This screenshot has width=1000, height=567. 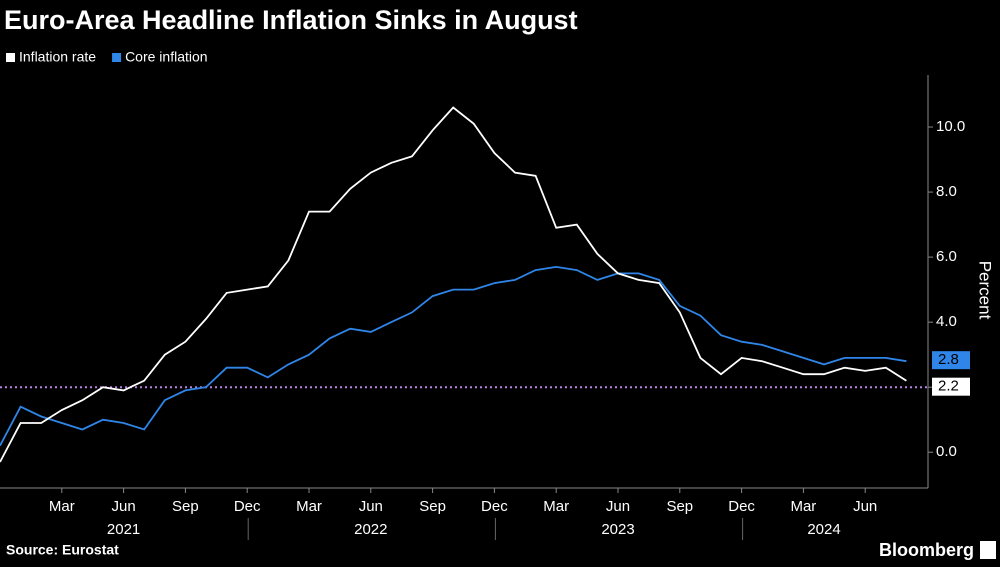 What do you see at coordinates (617, 529) in the screenshot?
I see `year-label: 2023` at bounding box center [617, 529].